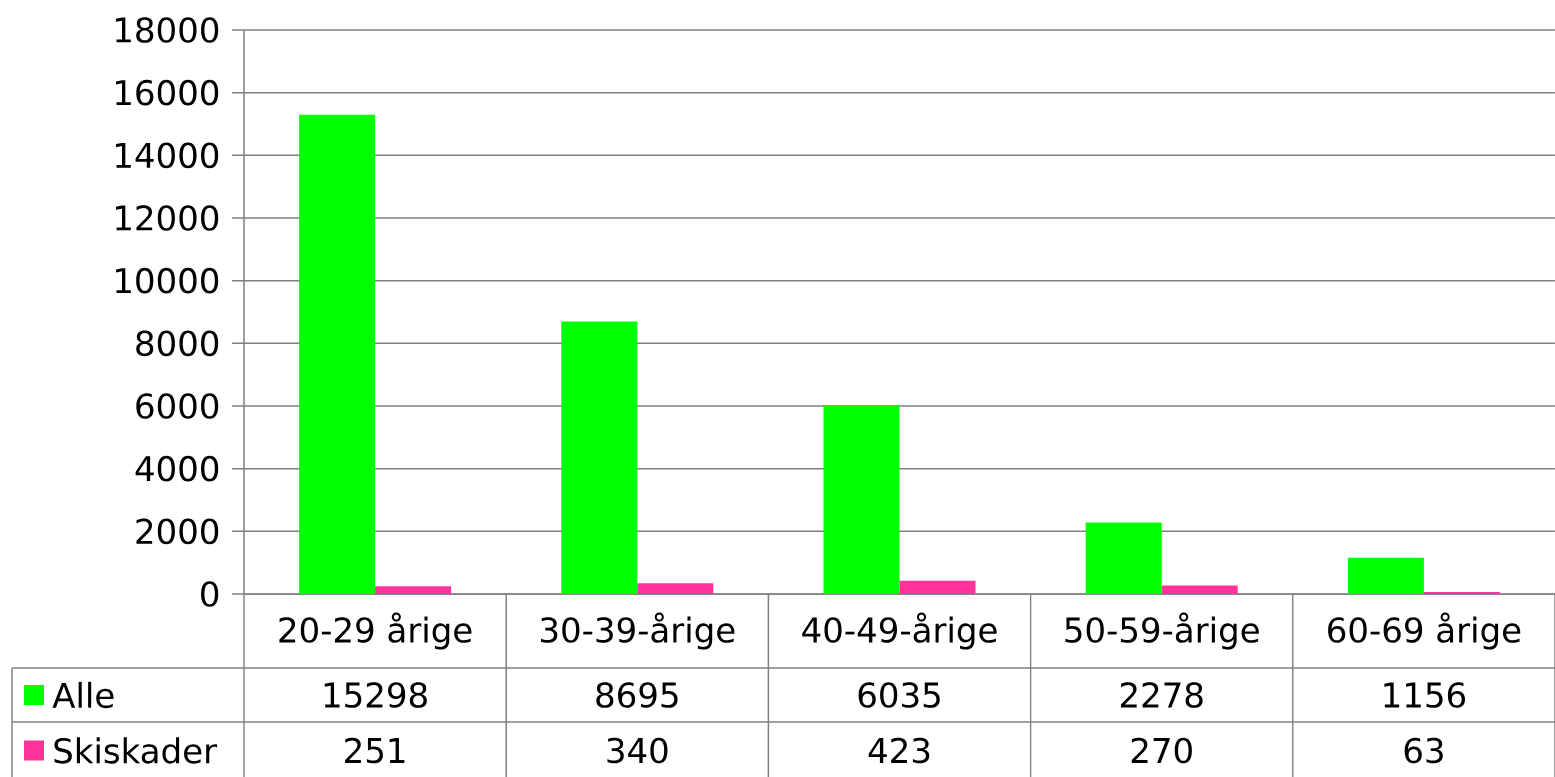 The height and width of the screenshot is (777, 1555). I want to click on x-tick-label: 30-39-årige, so click(637, 631).